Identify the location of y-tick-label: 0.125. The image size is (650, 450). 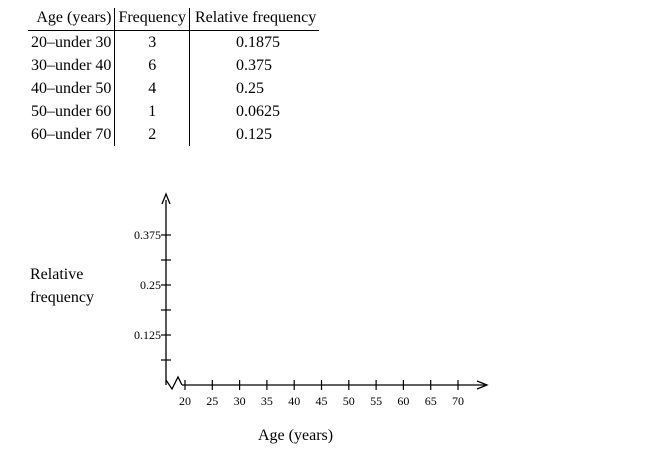
(147, 335).